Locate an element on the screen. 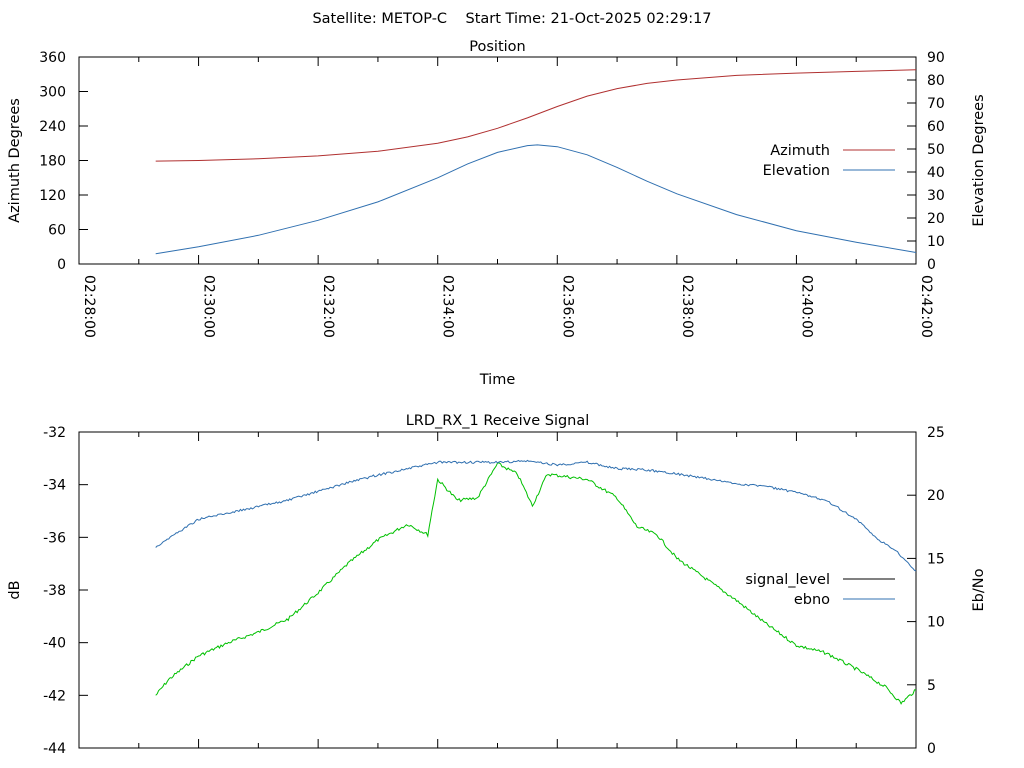 This screenshot has height=768, width=1024. y2-axis-label: Elevation Degrees is located at coordinates (979, 160).